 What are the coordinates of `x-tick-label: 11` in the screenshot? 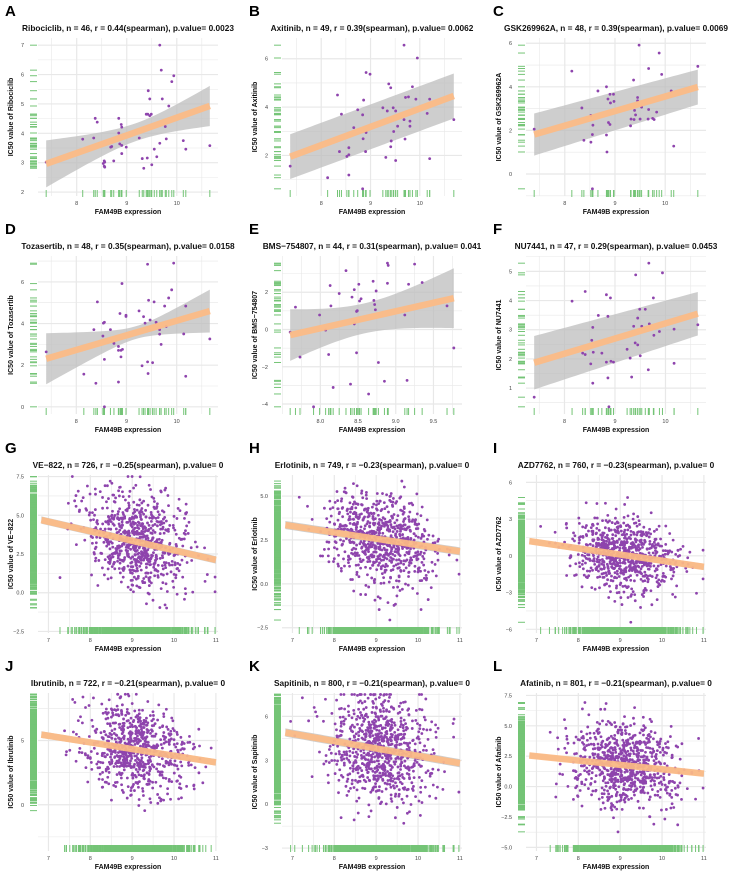 It's located at (216, 641).